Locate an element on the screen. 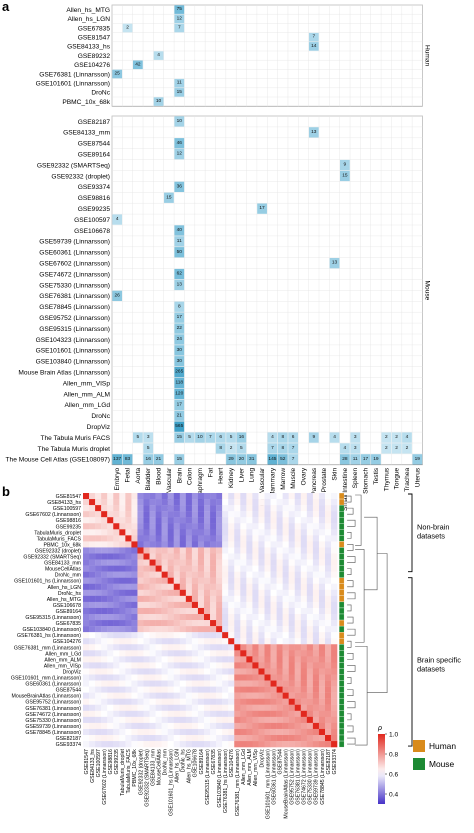 This screenshot has width=474, height=833. count-label: 17 is located at coordinates (262, 208).